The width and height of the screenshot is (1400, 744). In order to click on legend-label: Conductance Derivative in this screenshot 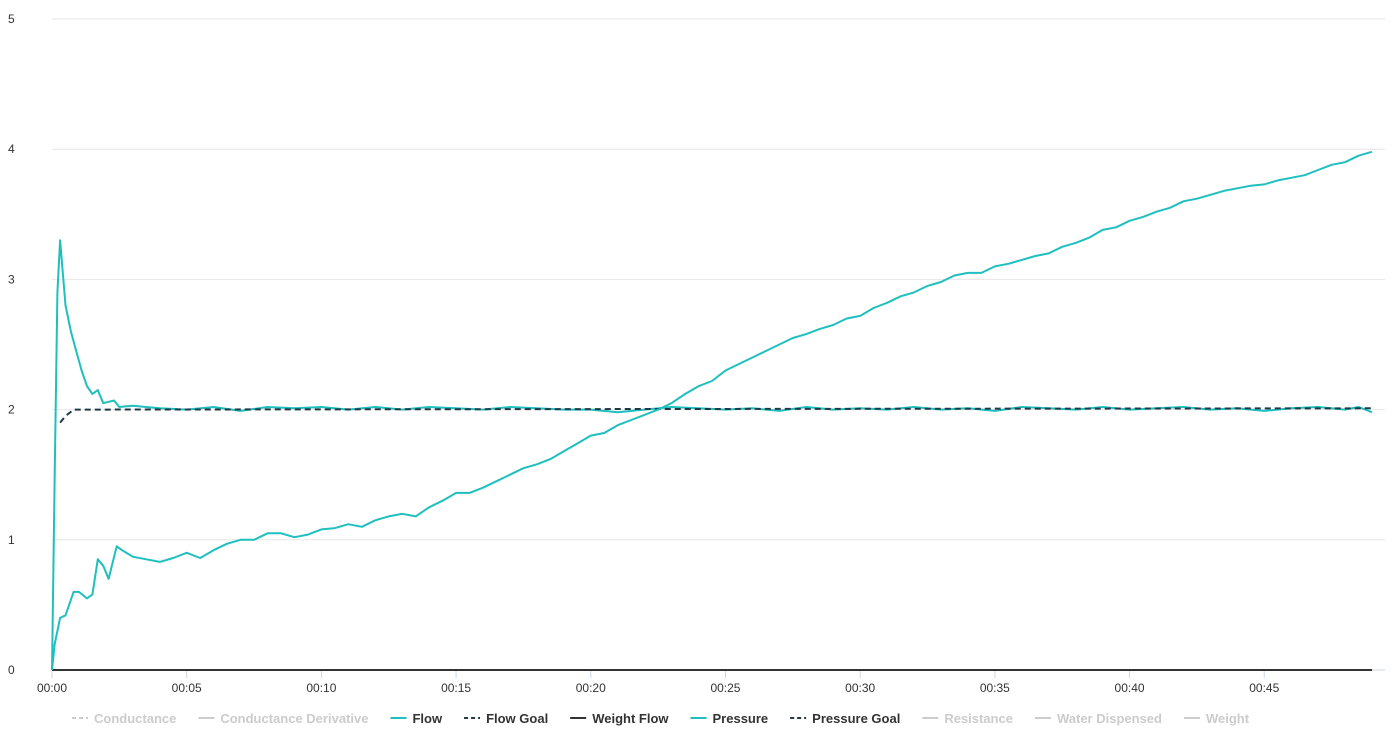, I will do `click(294, 718)`.